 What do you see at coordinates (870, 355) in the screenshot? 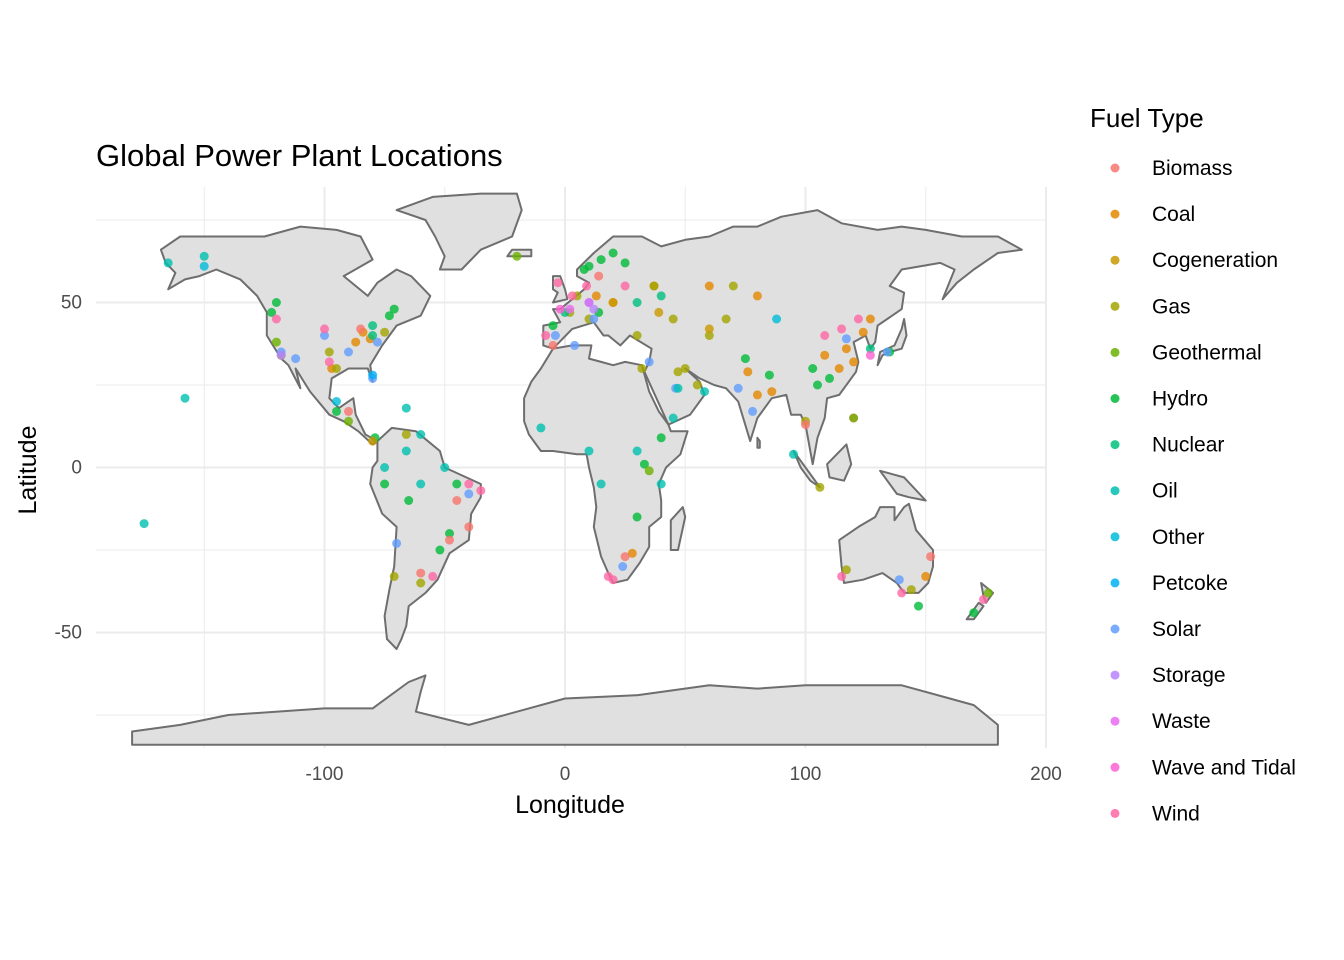
I see `plant-point-wave-and-tidal` at bounding box center [870, 355].